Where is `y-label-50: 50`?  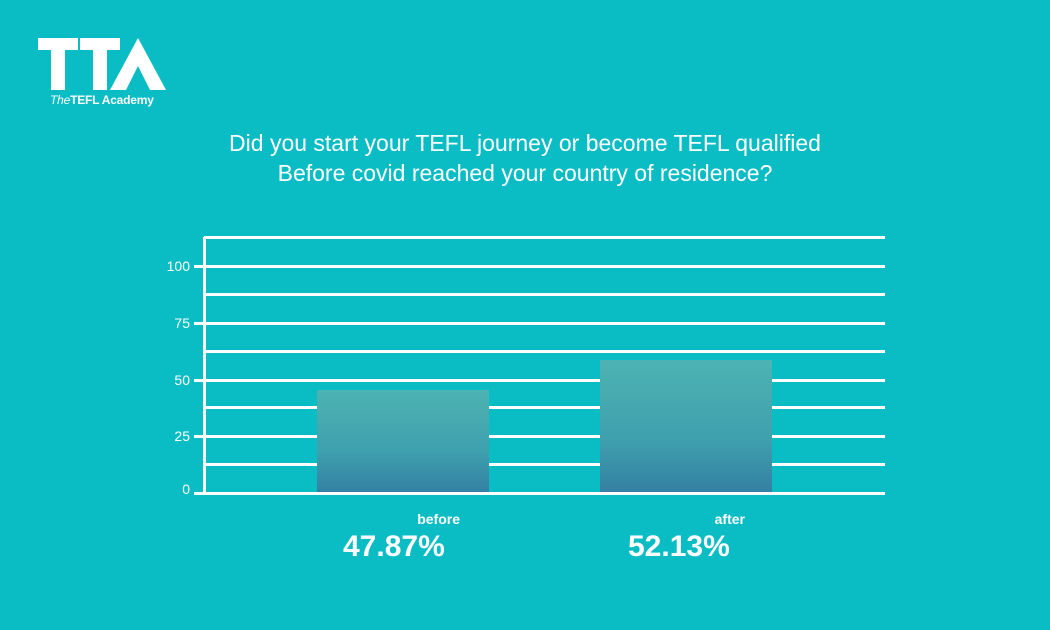
y-label-50: 50 is located at coordinates (182, 380).